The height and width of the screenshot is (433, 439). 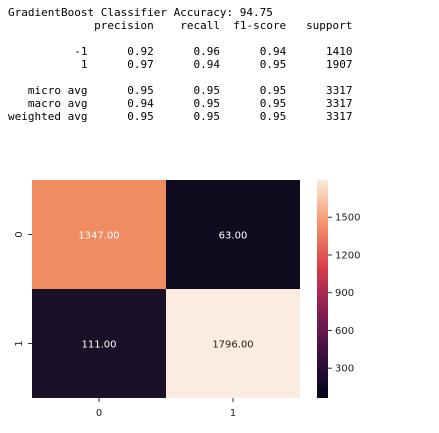 I want to click on heatmap-cell-label: 1347.00, so click(x=98, y=236).